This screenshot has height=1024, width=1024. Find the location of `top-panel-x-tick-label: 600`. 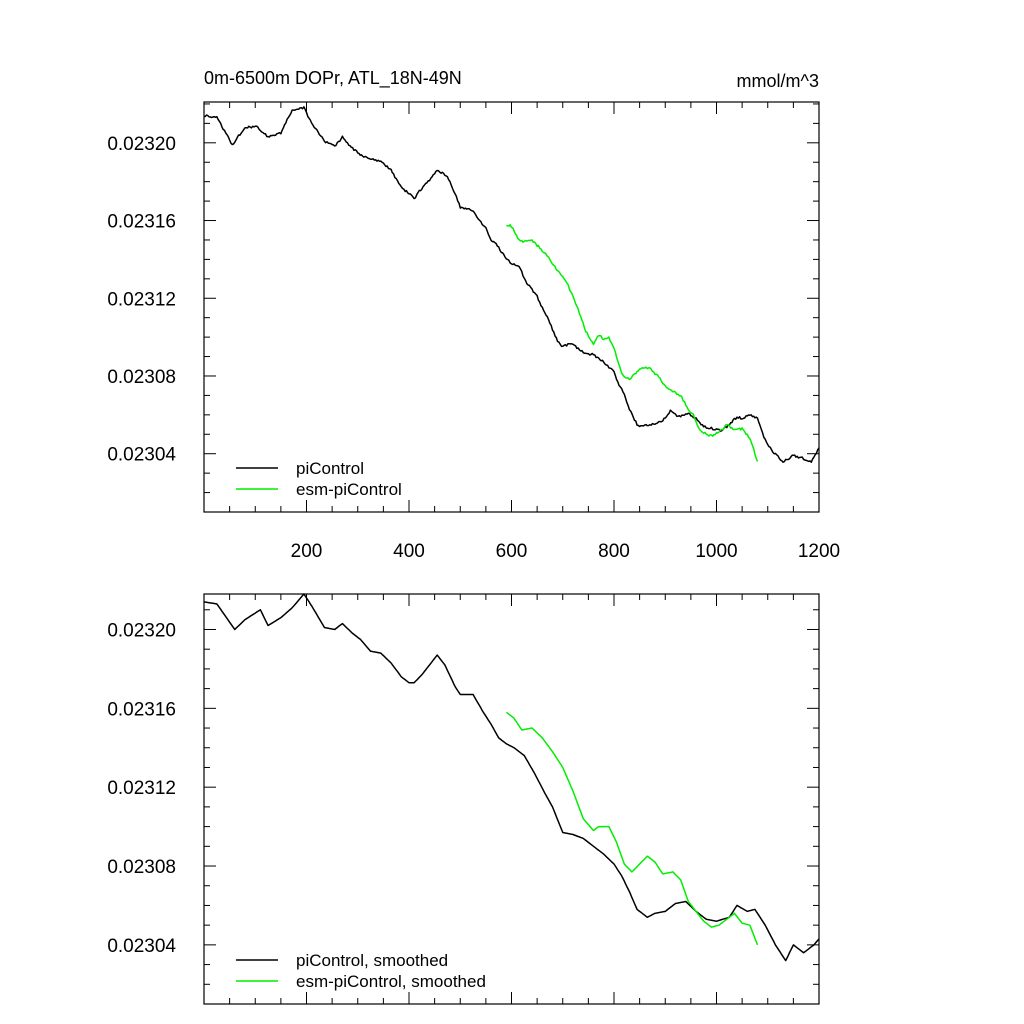

top-panel-x-tick-label: 600 is located at coordinates (512, 551).